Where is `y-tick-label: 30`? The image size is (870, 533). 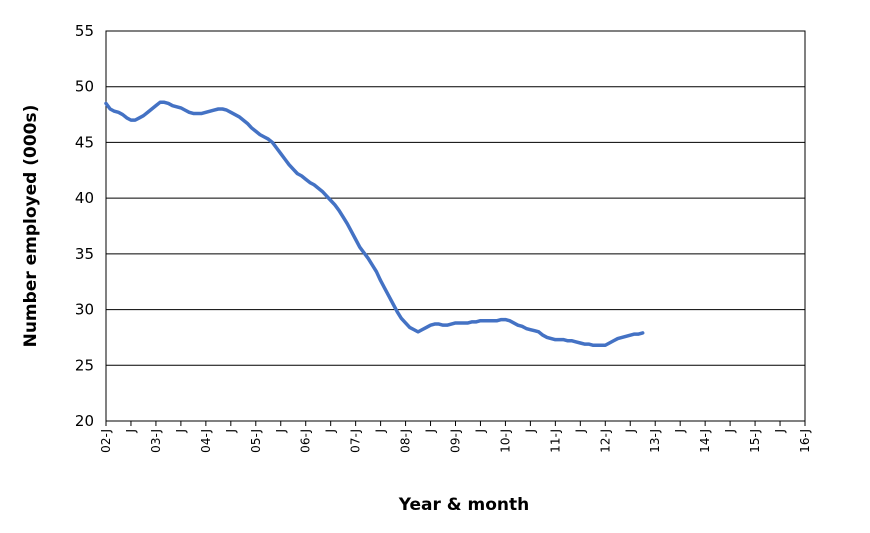
y-tick-label: 30 is located at coordinates (84, 310).